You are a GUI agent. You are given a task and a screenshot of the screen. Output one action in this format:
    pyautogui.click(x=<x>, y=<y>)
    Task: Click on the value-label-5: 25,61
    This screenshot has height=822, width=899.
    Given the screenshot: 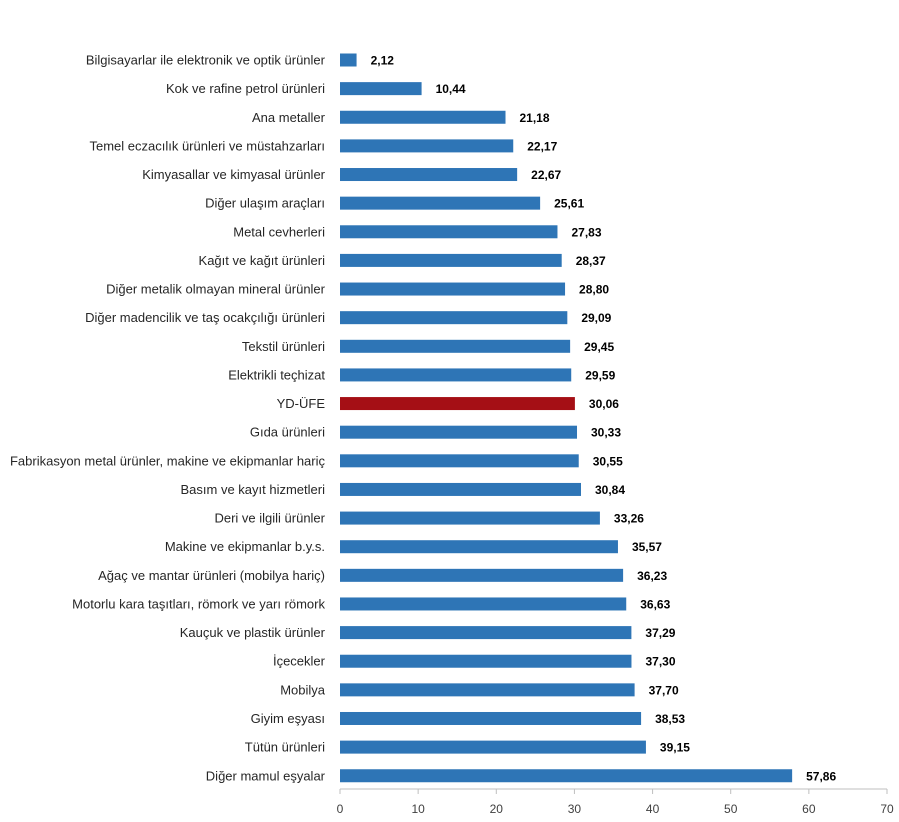 What is the action you would take?
    pyautogui.click(x=569, y=204)
    